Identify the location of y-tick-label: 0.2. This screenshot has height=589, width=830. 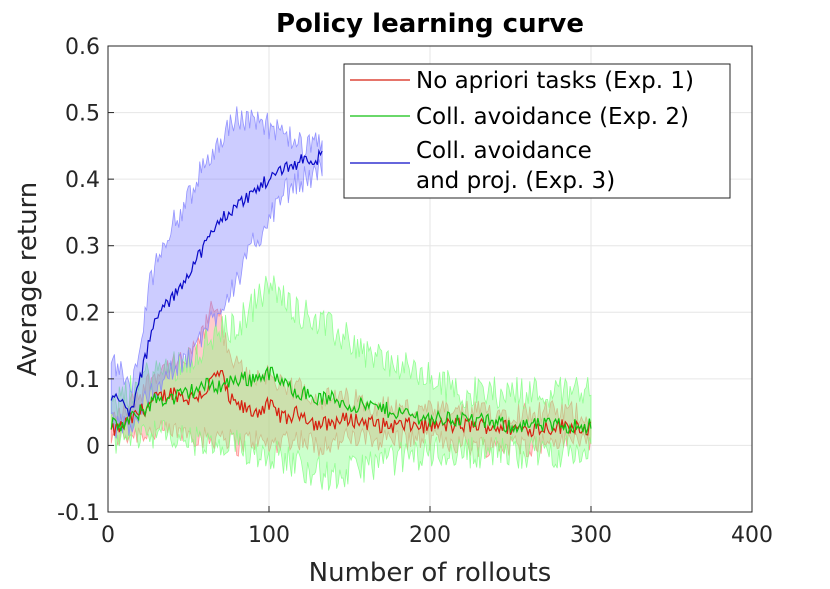
(82, 313).